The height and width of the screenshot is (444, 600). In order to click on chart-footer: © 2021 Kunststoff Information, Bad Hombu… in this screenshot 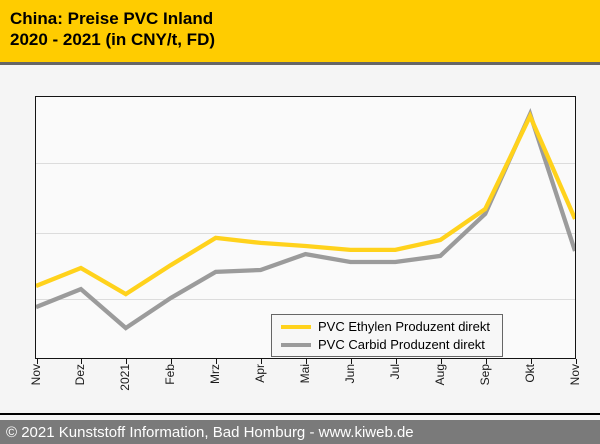, I will do `click(300, 432)`.